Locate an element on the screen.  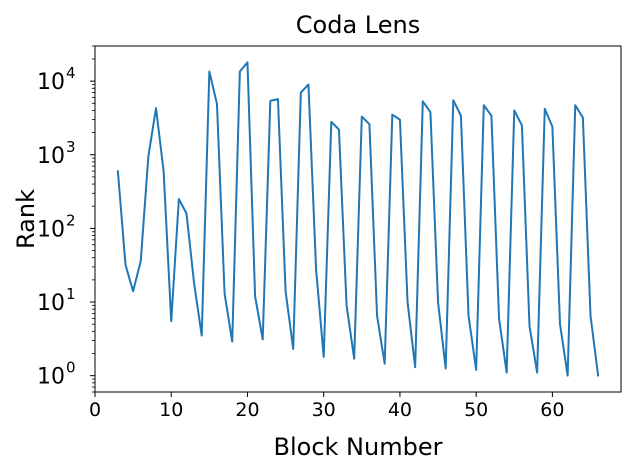
x-tick-label: 40 is located at coordinates (400, 410).